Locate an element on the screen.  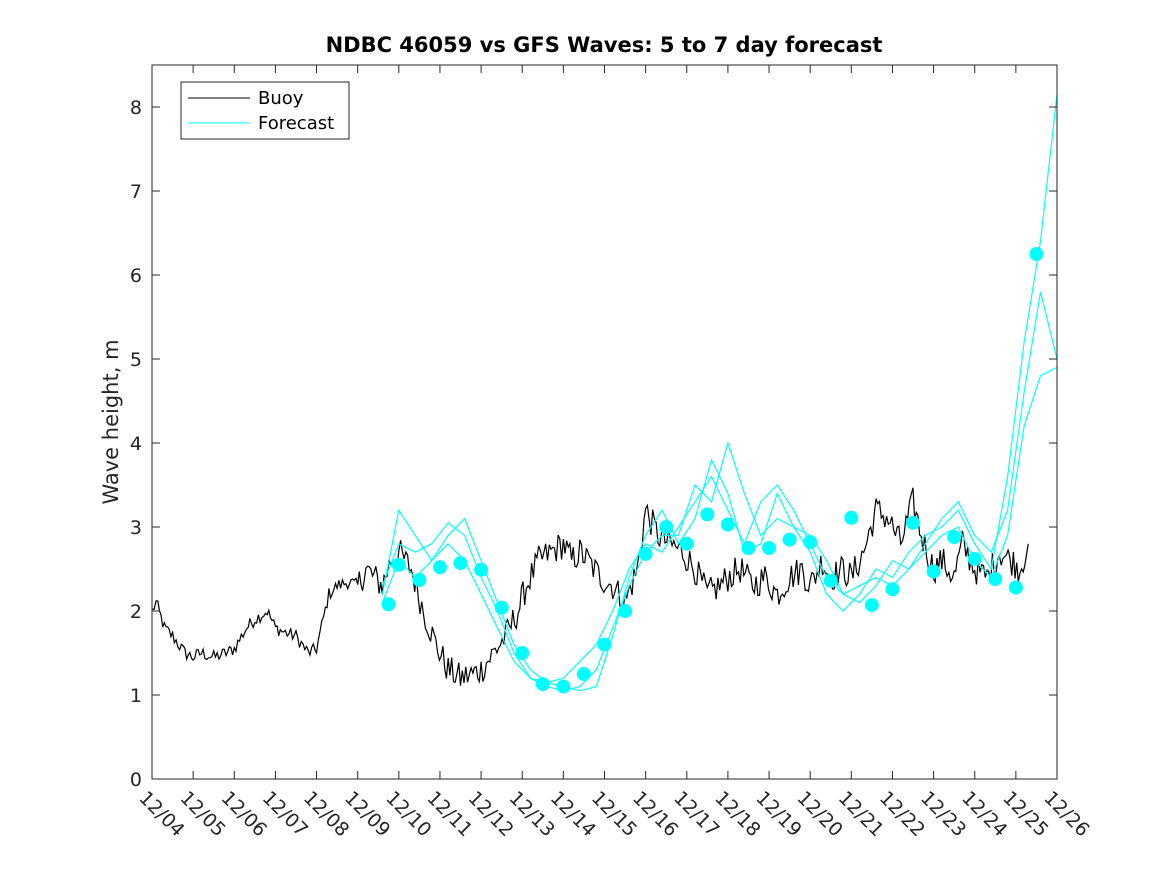
legend-box is located at coordinates (265, 110).